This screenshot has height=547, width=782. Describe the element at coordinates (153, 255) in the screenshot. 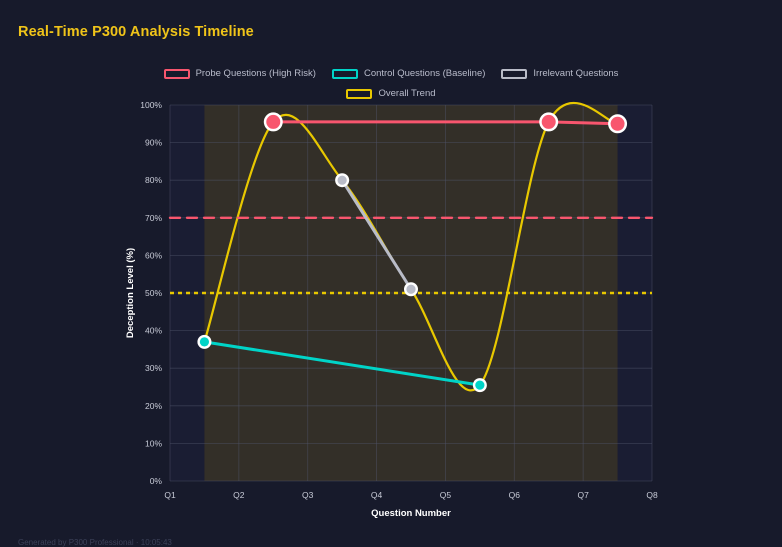

I see `y-tick-label: 60%` at that location.